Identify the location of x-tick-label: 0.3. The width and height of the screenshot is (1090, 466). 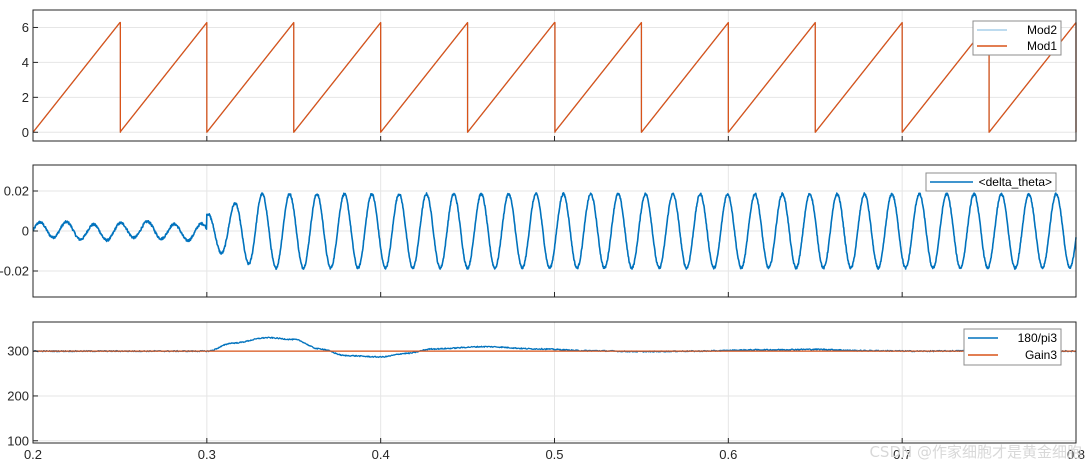
(207, 454).